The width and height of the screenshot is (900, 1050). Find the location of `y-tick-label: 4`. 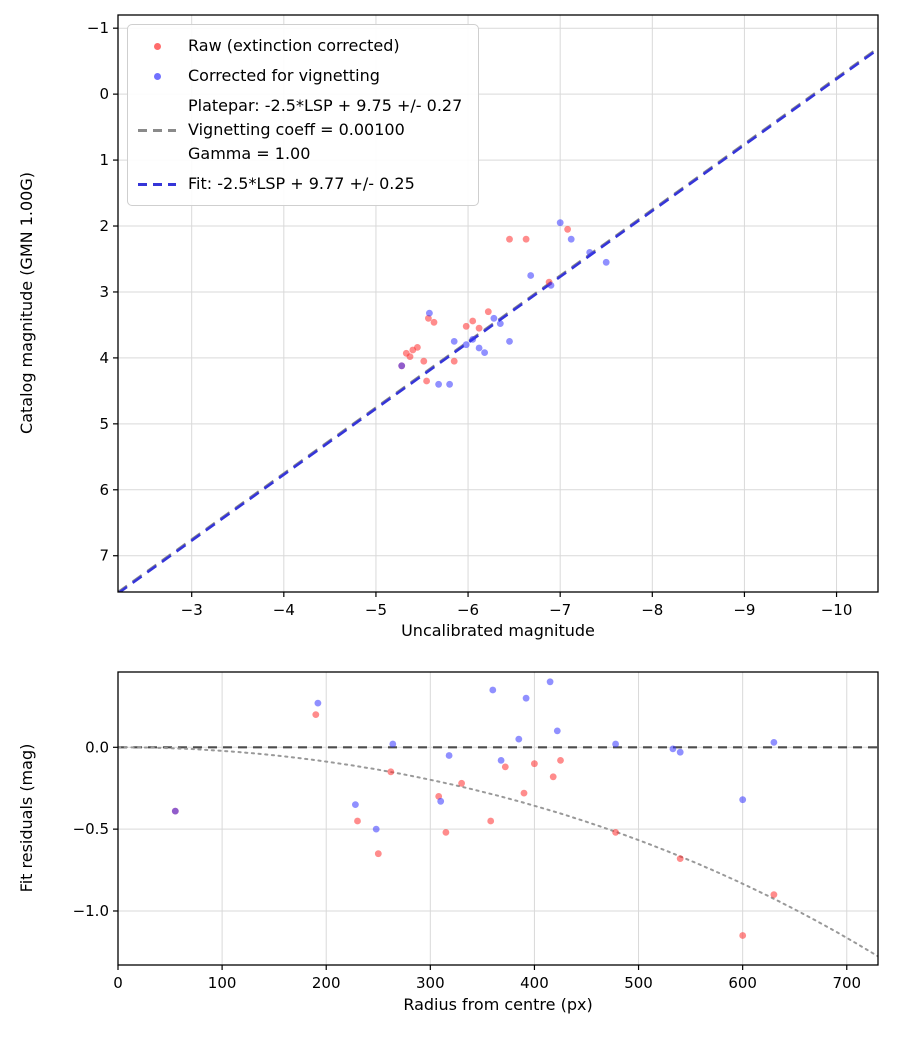

y-tick-label: 4 is located at coordinates (104, 358).